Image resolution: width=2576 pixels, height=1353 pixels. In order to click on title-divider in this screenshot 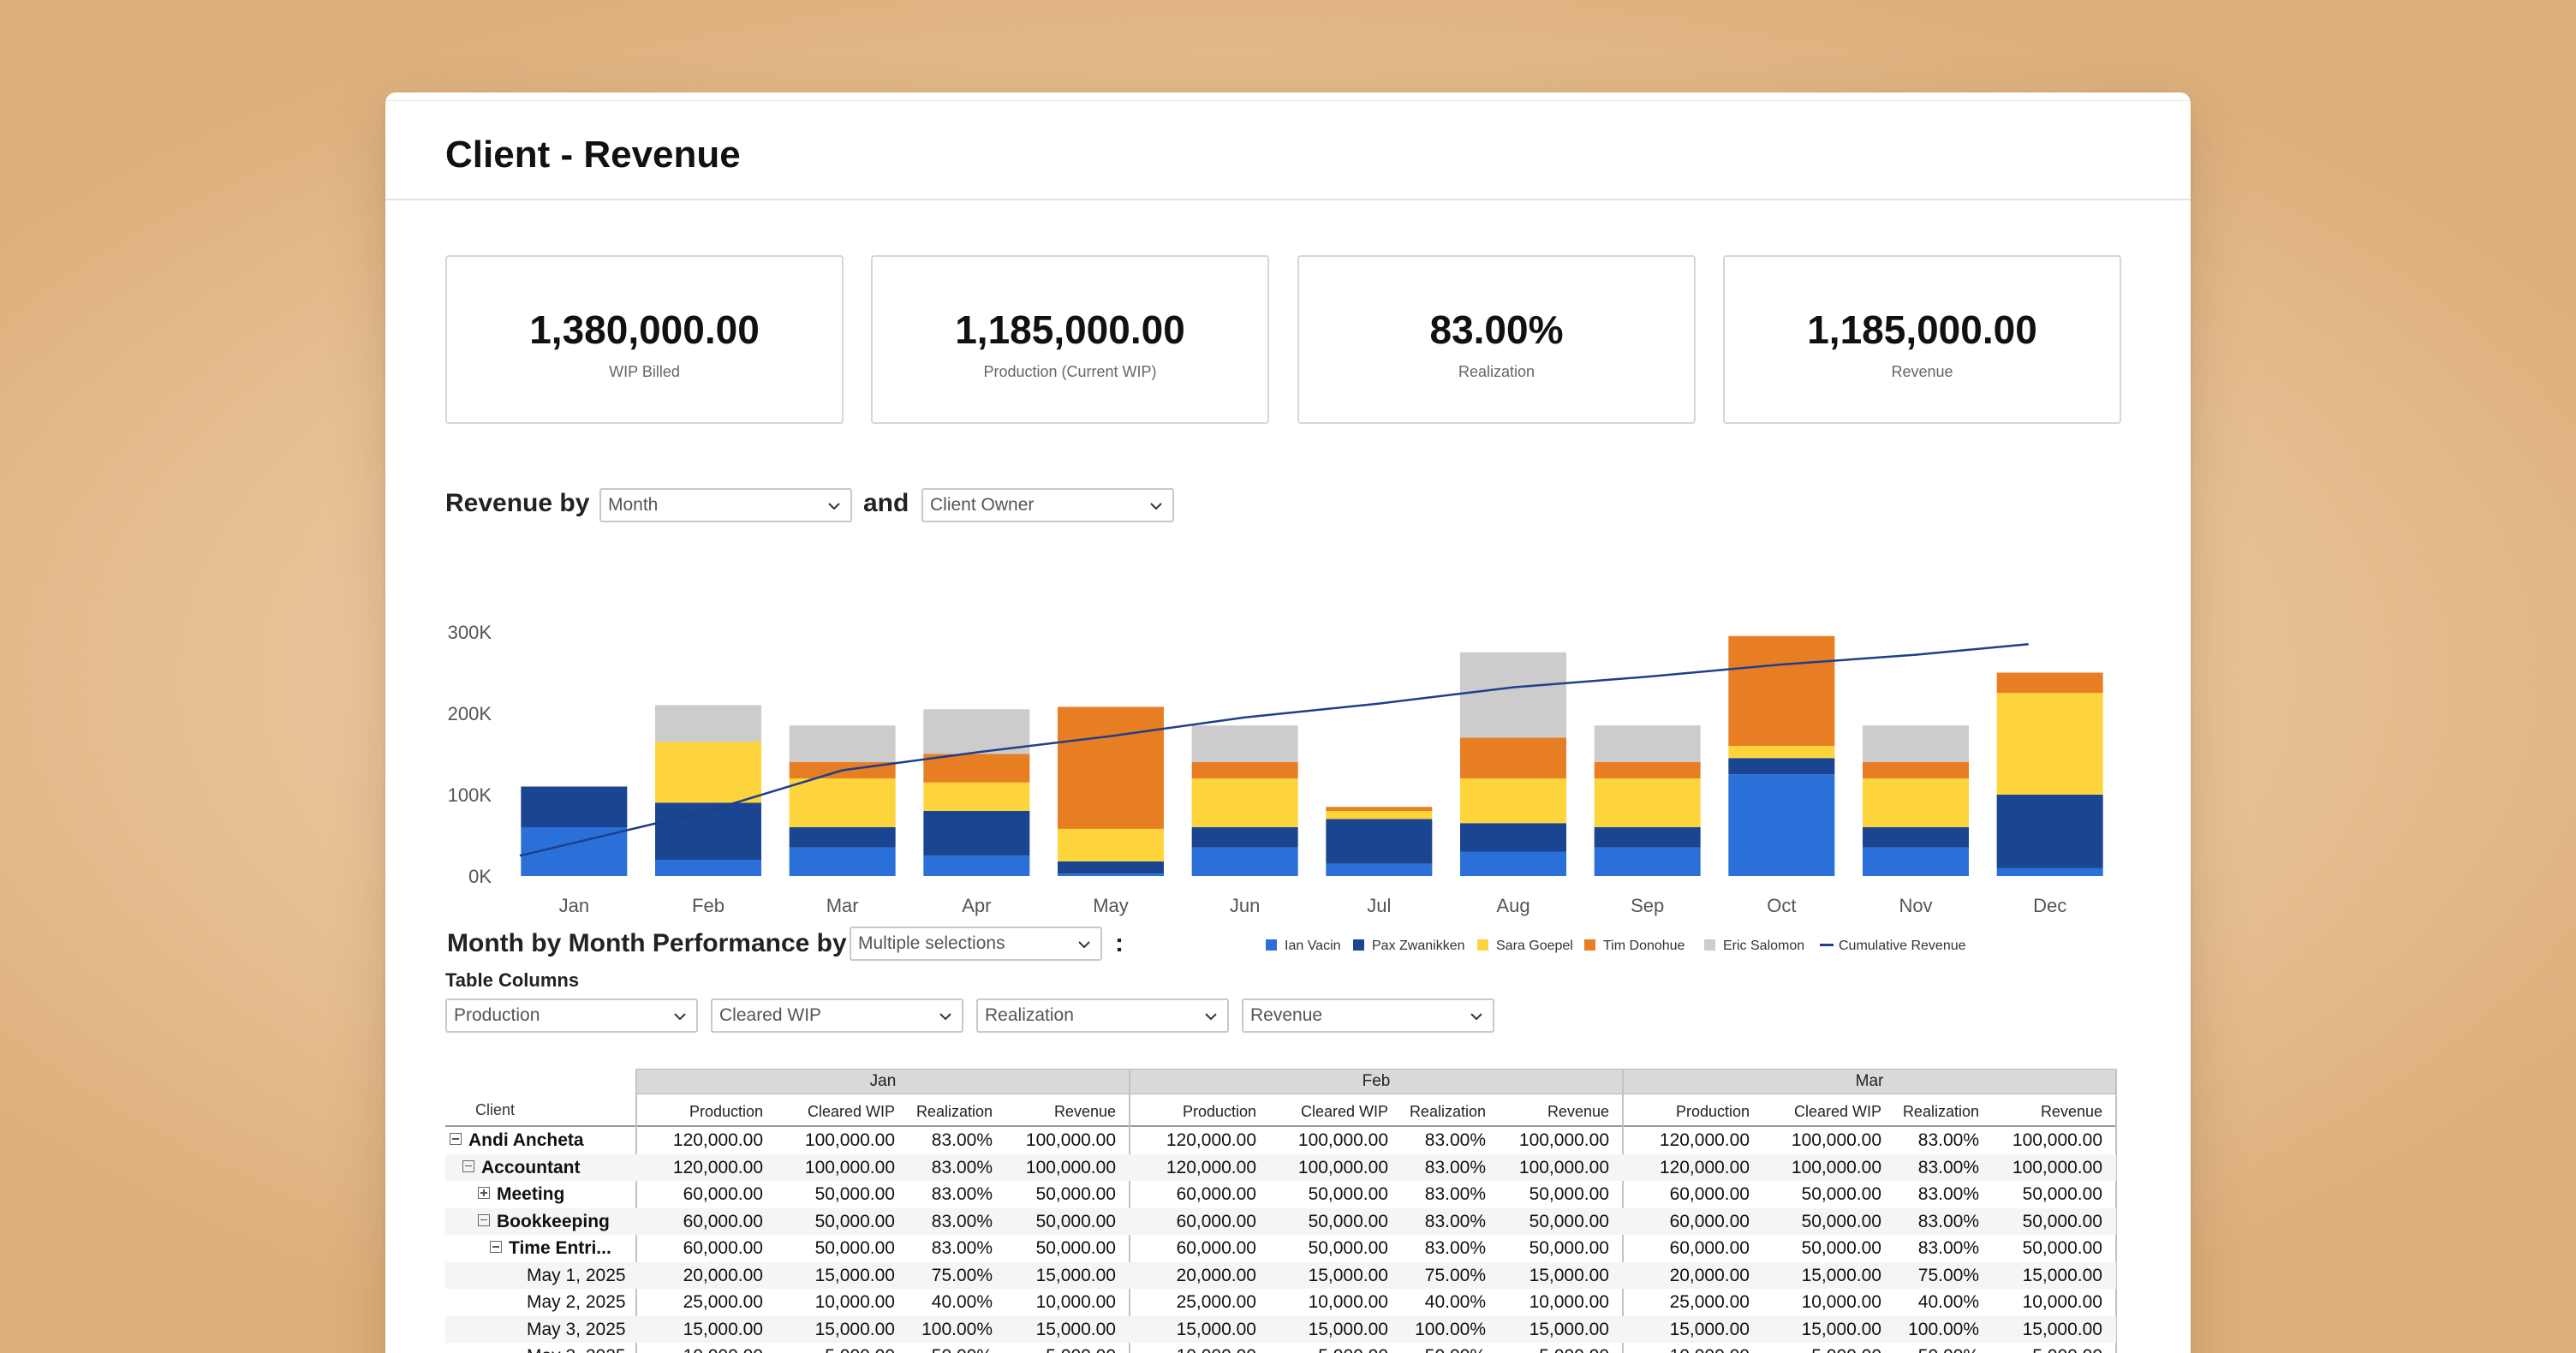, I will do `click(1288, 199)`.